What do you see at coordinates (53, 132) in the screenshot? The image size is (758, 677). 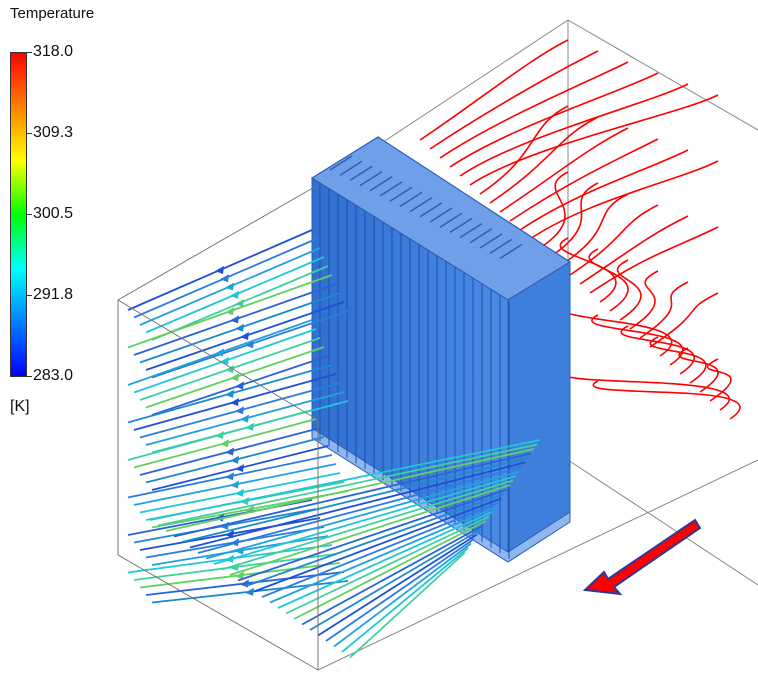 I see `tick-label-2: 309.3` at bounding box center [53, 132].